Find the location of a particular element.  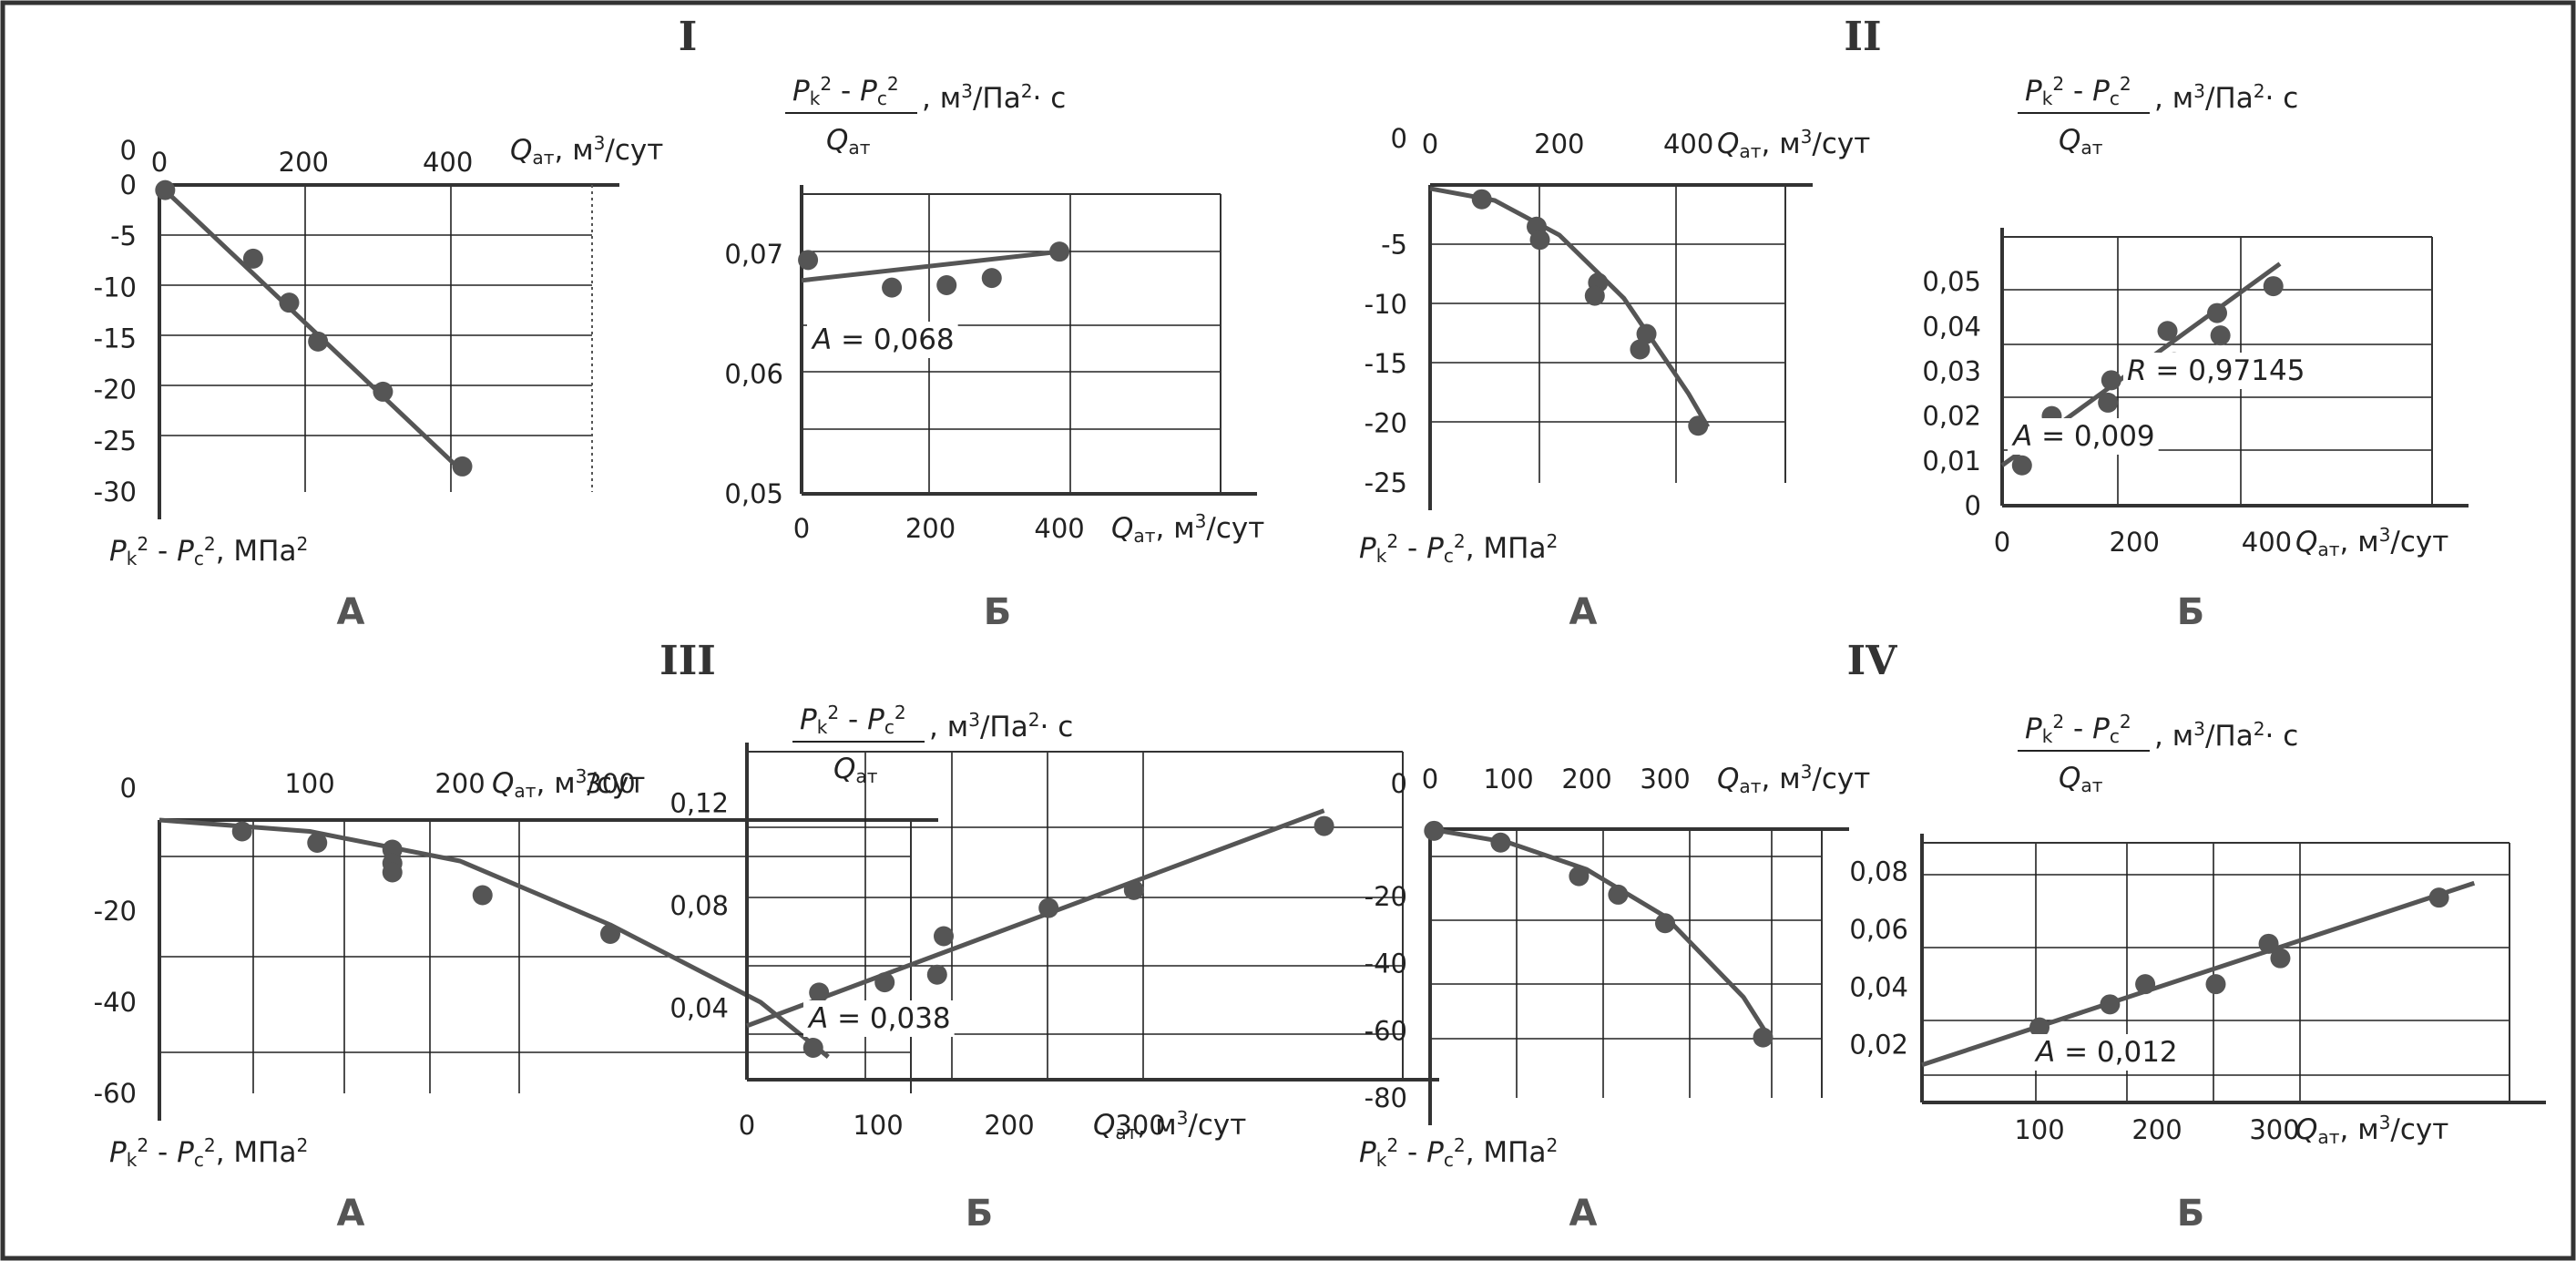

y-axis-label-units: , м3/Па2· с is located at coordinates (2226, 98).